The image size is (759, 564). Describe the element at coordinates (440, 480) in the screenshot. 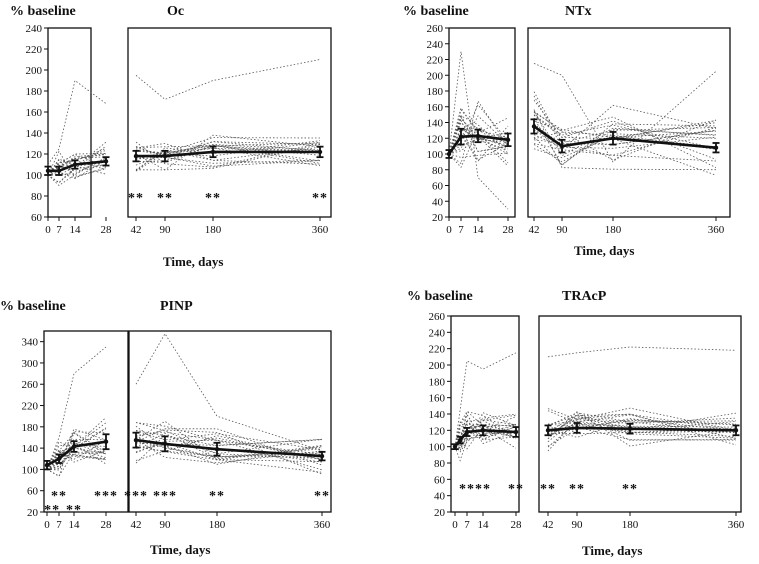

I see `y-tick-label: 60` at that location.